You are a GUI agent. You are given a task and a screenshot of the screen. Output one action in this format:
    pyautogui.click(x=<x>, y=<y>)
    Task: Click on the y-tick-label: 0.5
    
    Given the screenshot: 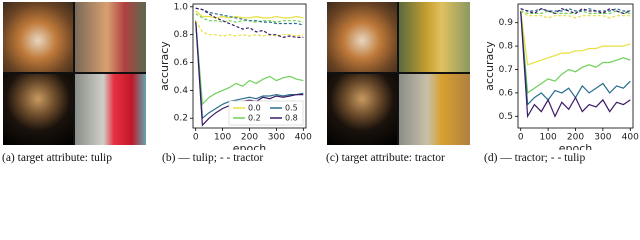 What is the action you would take?
    pyautogui.click(x=506, y=117)
    